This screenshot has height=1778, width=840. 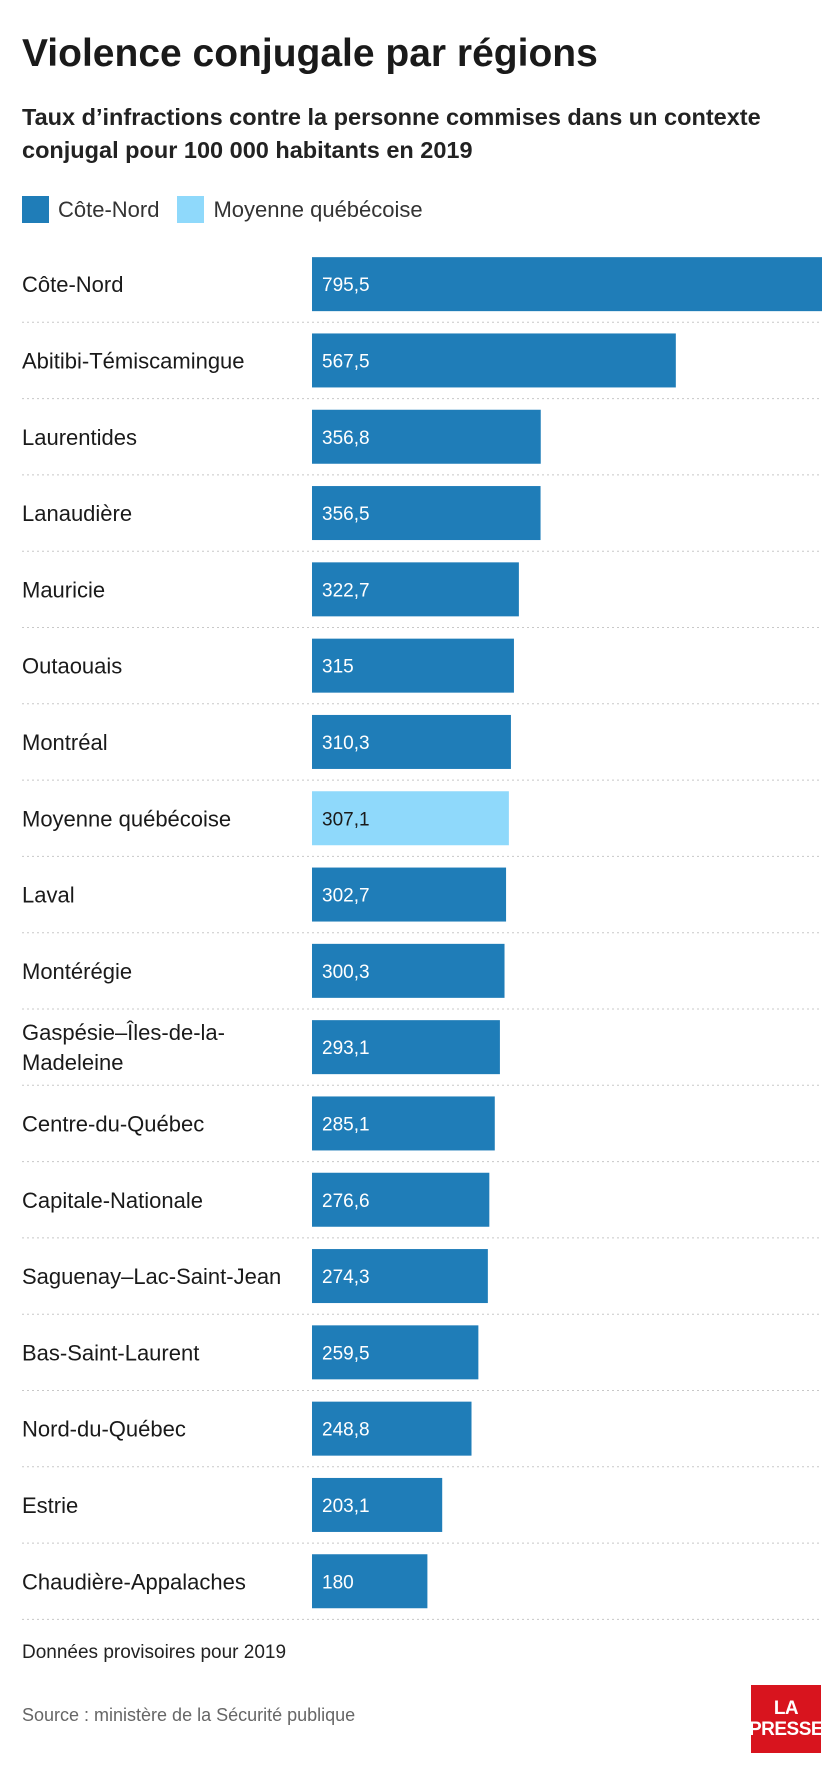 What do you see at coordinates (112, 1200) in the screenshot?
I see `category-label: Capitale-Nationale` at bounding box center [112, 1200].